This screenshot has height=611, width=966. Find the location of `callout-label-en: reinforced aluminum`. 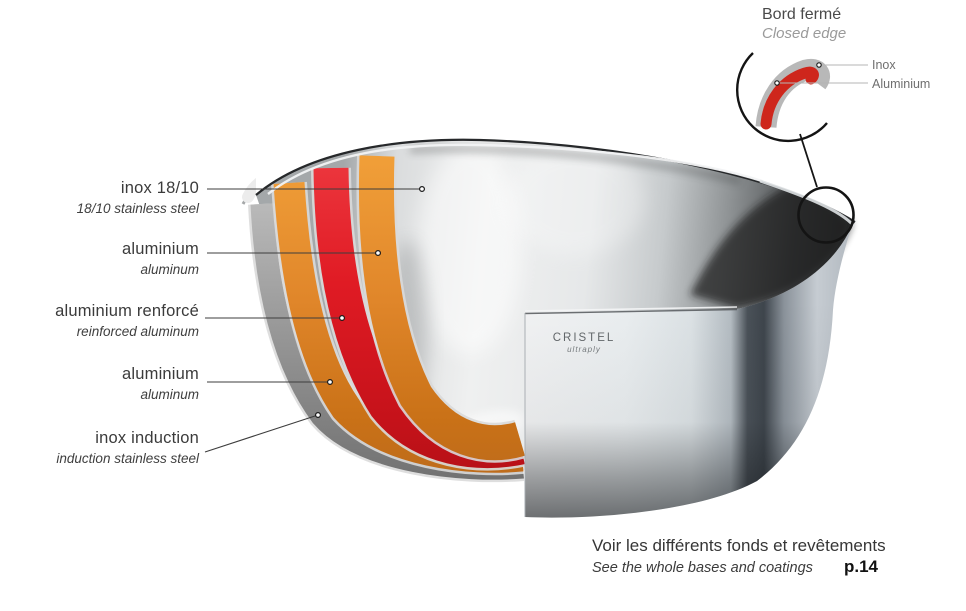

callout-label-en: reinforced aluminum is located at coordinates (137, 331).